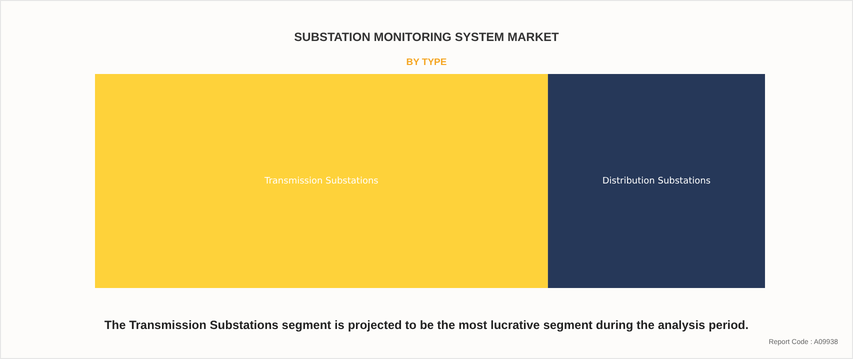 This screenshot has width=853, height=359. Describe the element at coordinates (656, 181) in the screenshot. I see `series-label: Distribution Substations` at that location.